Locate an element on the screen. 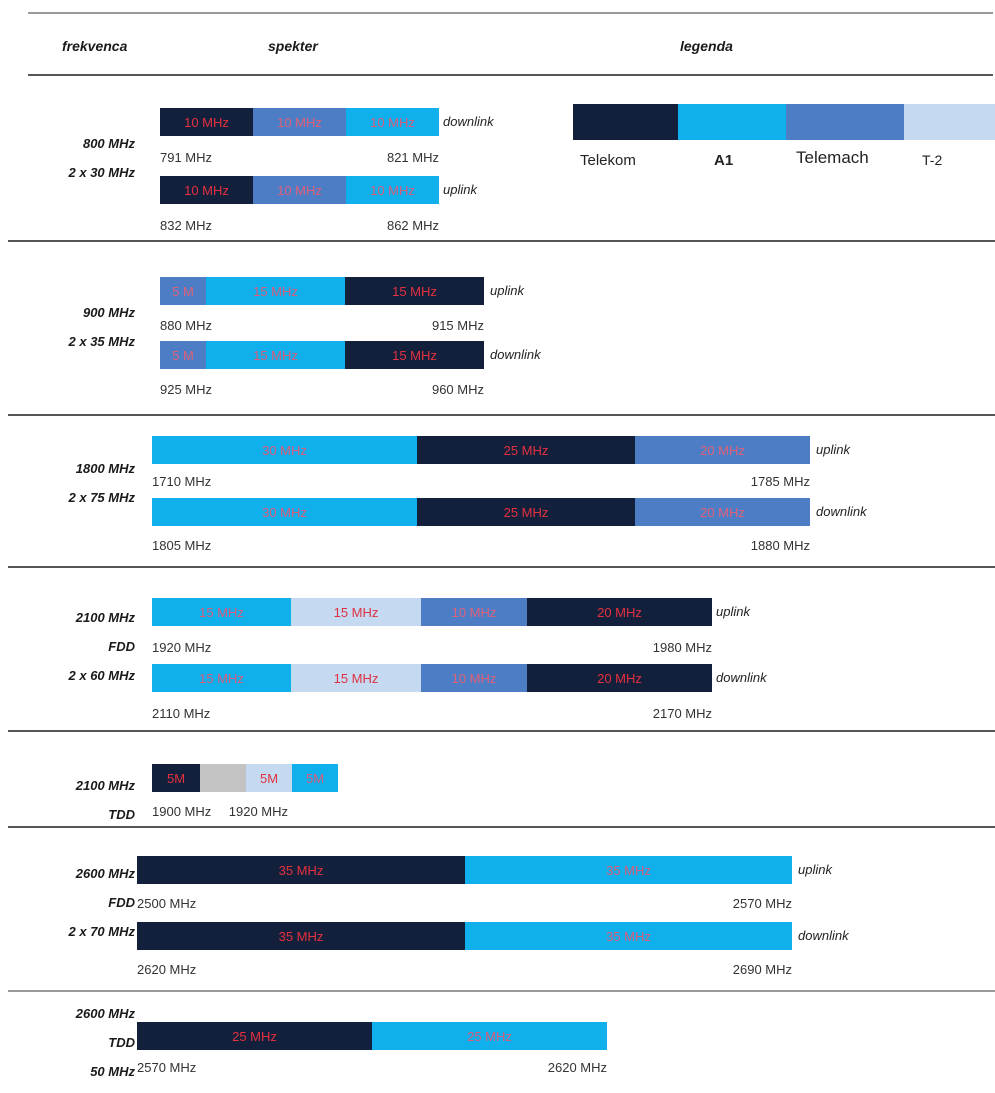 Image resolution: width=995 pixels, height=1093 pixels. legend-swatch-t2 is located at coordinates (949, 122).